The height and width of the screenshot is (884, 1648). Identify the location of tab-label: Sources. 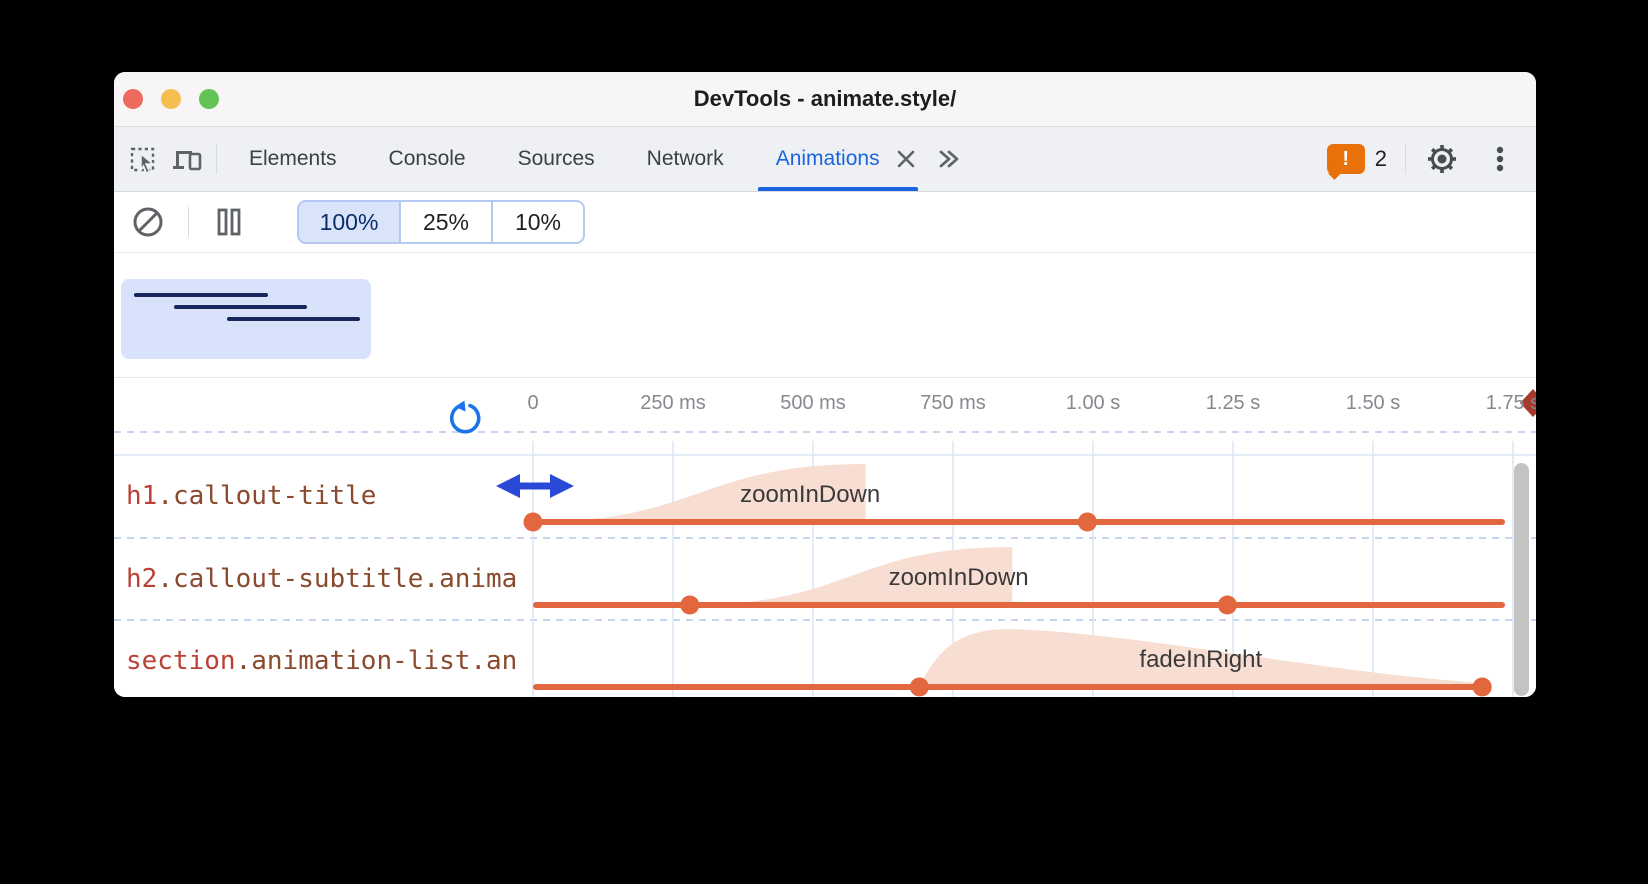
(556, 158).